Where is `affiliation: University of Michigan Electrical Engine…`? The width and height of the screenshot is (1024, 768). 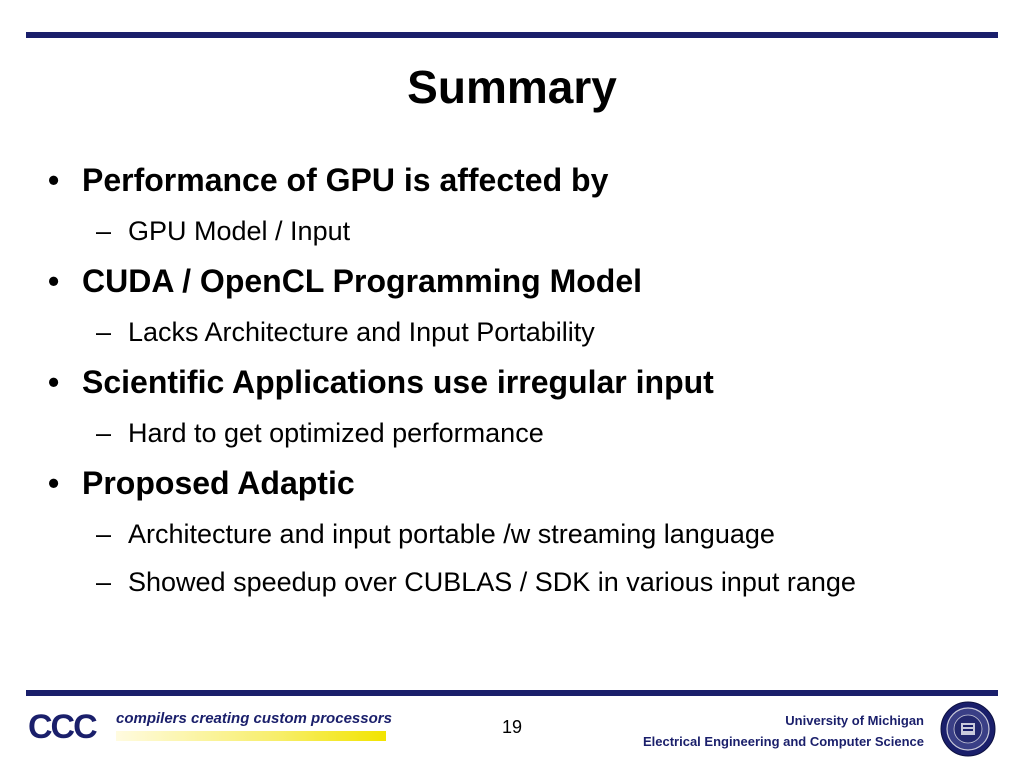 affiliation: University of Michigan Electrical Engine… is located at coordinates (783, 731).